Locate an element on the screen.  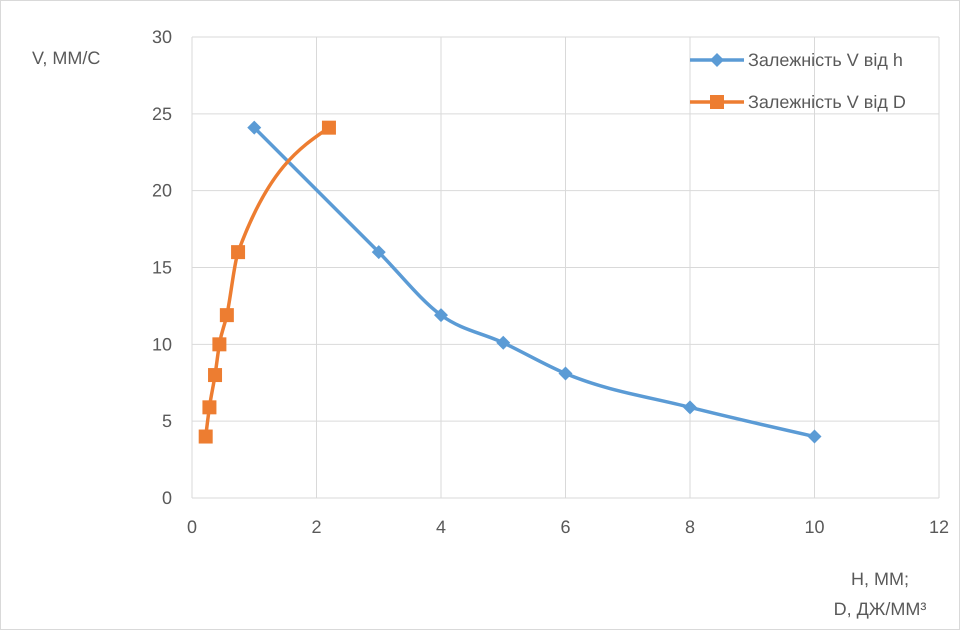
legend-label: Залежність V від D is located at coordinates (827, 102).